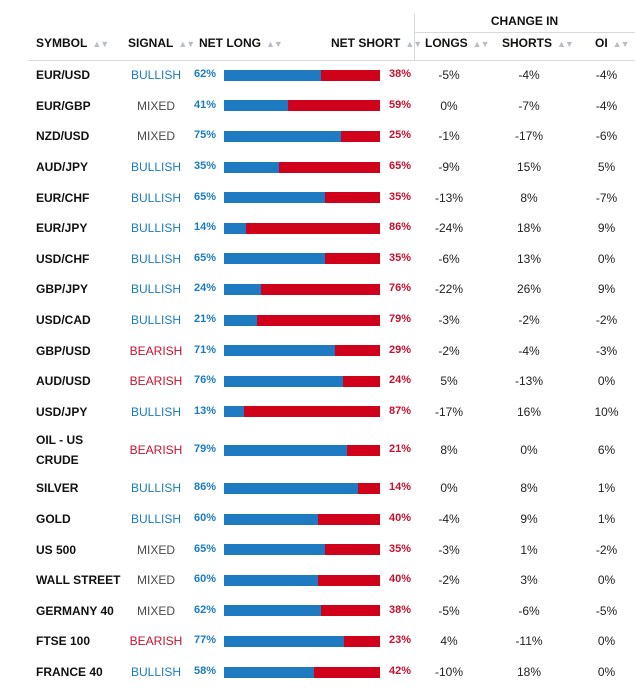  I want to click on change-shorts: 8%, so click(529, 197).